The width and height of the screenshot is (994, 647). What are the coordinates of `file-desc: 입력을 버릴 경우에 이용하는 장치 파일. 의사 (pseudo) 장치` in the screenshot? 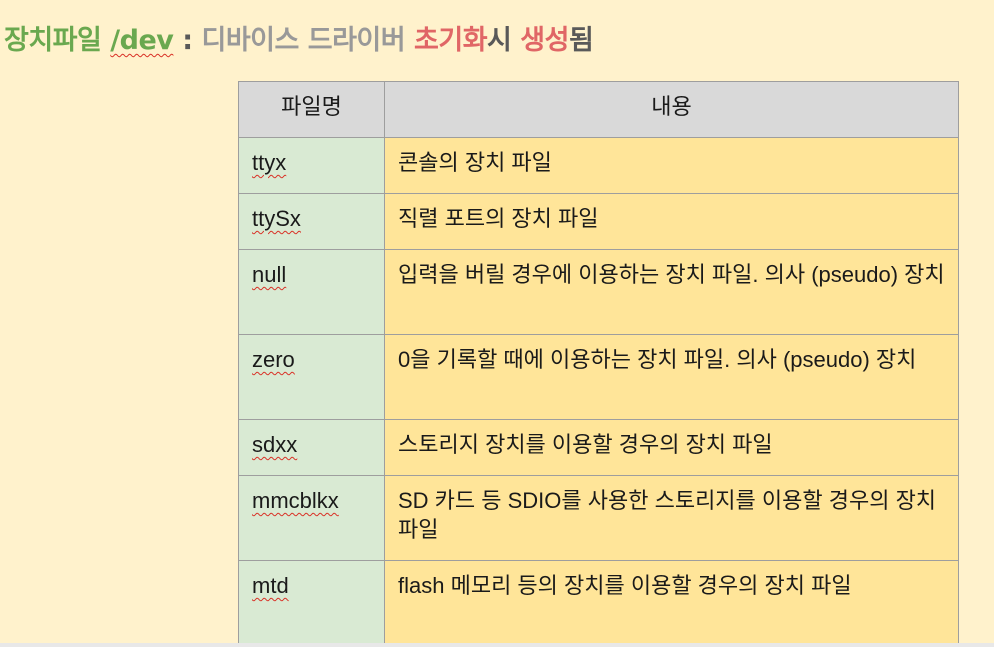 It's located at (671, 274).